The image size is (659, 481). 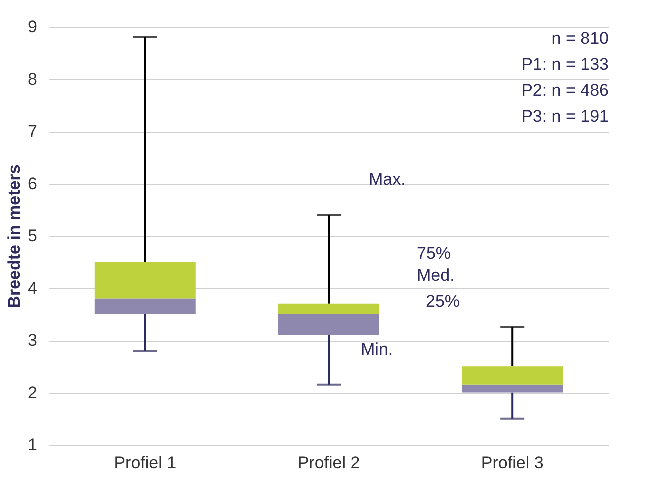 I want to click on y-axis-title: Breedte in meters, so click(x=14, y=236).